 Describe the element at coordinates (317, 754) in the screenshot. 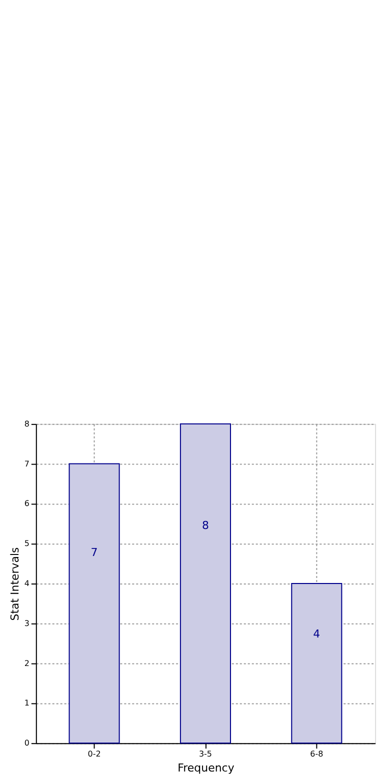

I see `x-tick-label: 6-8` at that location.